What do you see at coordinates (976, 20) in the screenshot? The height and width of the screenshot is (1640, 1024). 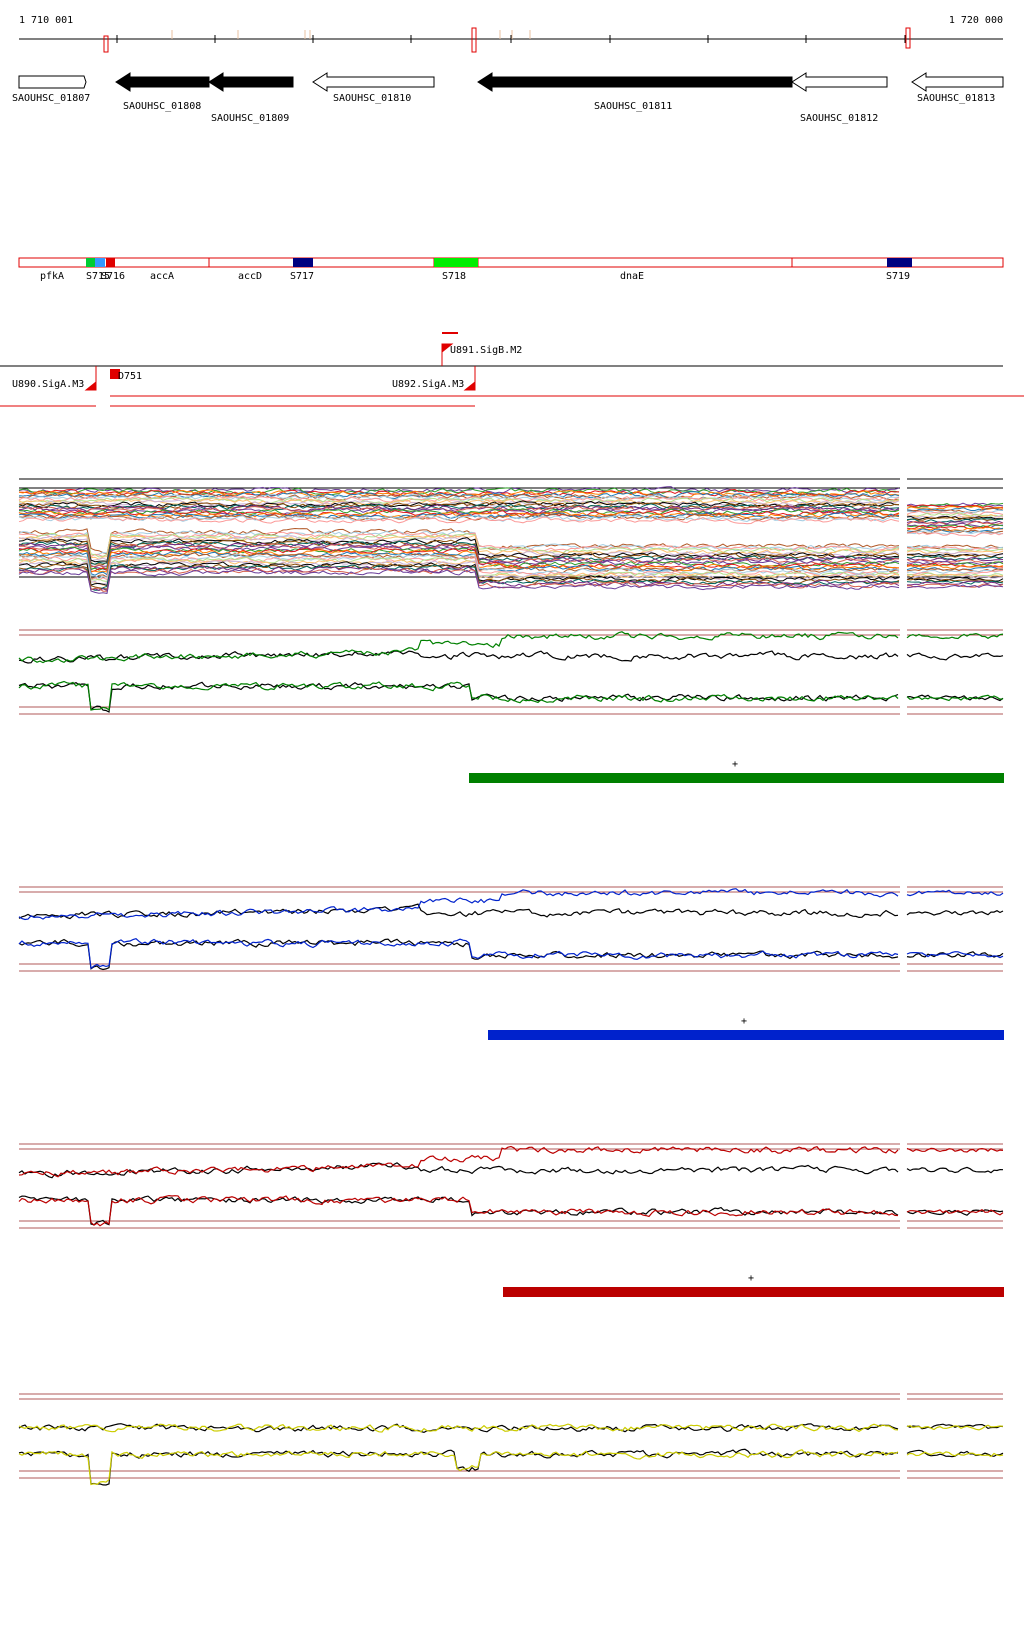 I see `ruler-end-label: 1 720 000` at bounding box center [976, 20].